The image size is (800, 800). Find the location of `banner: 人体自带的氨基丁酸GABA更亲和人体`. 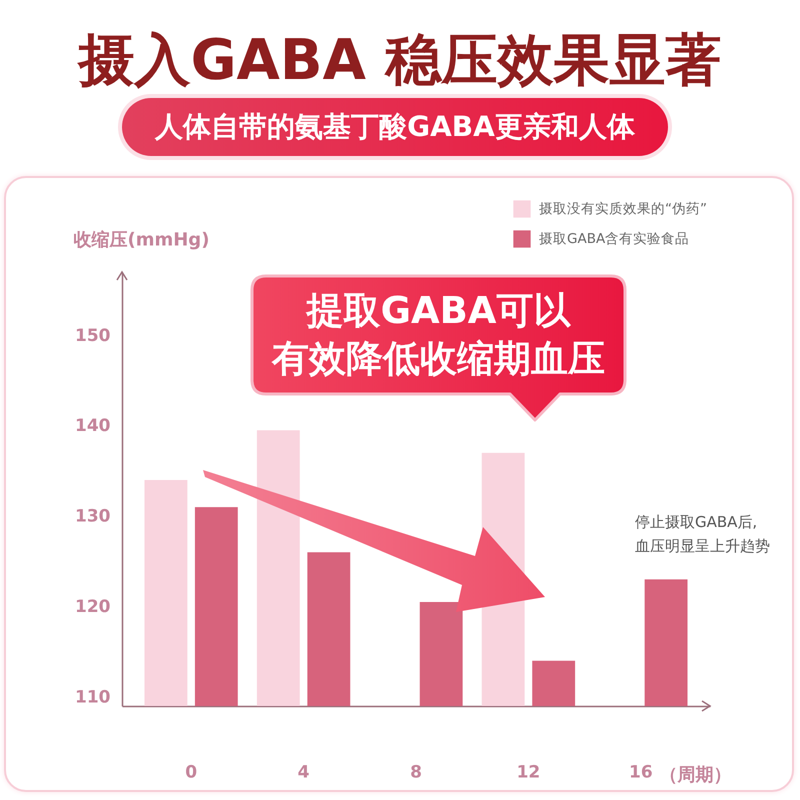

banner: 人体自带的氨基丁酸GABA更亲和人体 is located at coordinates (395, 127).